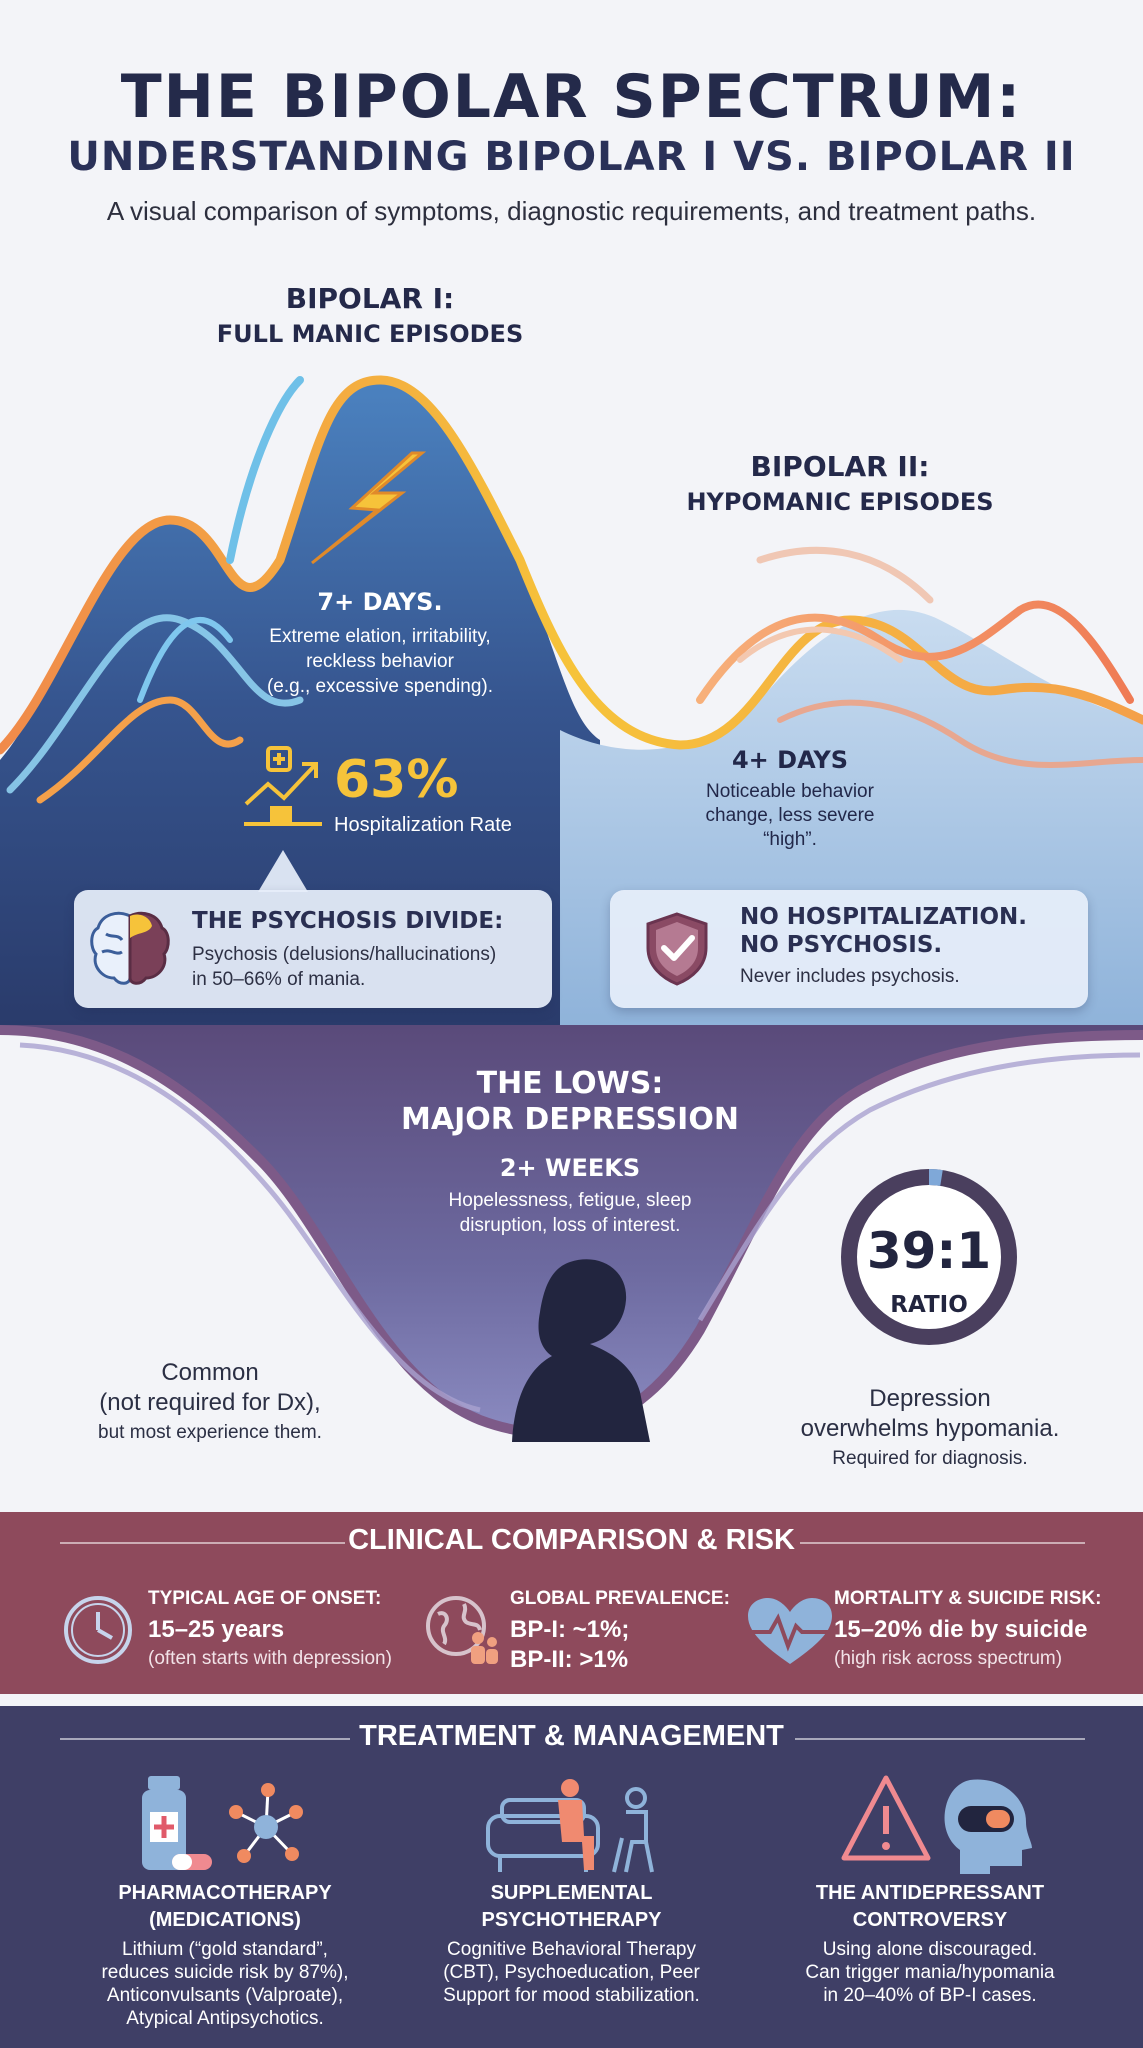  I want to click on prevalence-bp2: BP-II: >1%, so click(569, 1659).